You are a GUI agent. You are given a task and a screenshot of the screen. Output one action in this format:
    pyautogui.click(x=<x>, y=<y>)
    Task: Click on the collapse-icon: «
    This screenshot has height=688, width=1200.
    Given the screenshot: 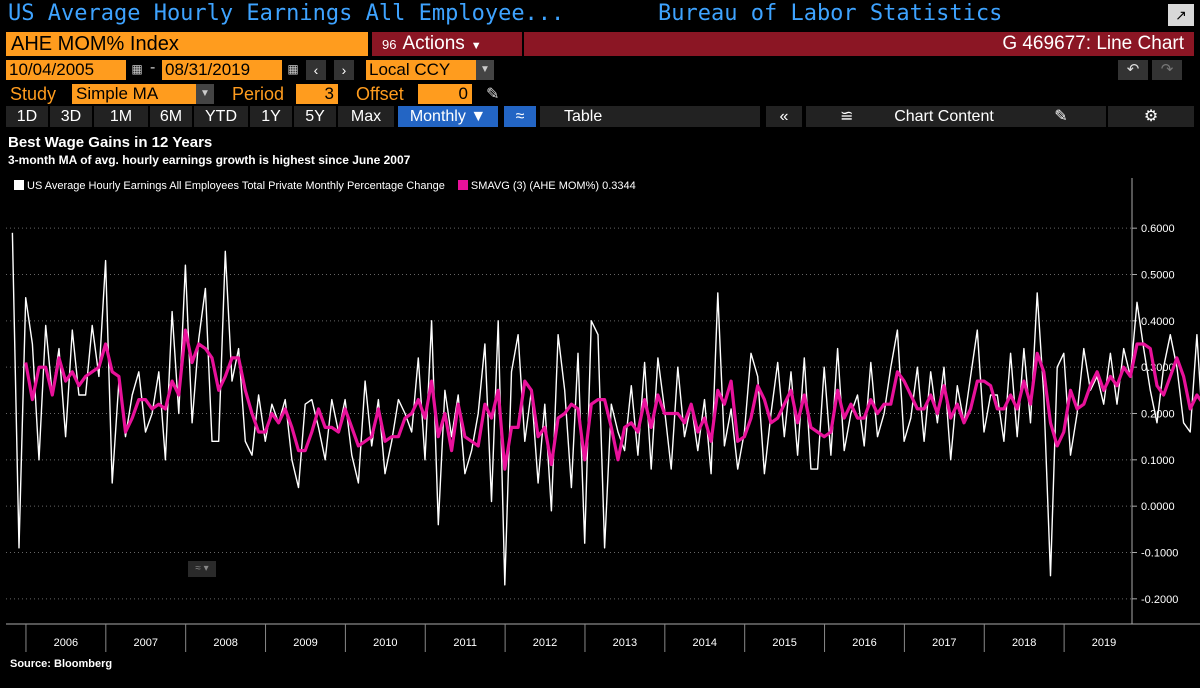 What is the action you would take?
    pyautogui.click(x=784, y=116)
    